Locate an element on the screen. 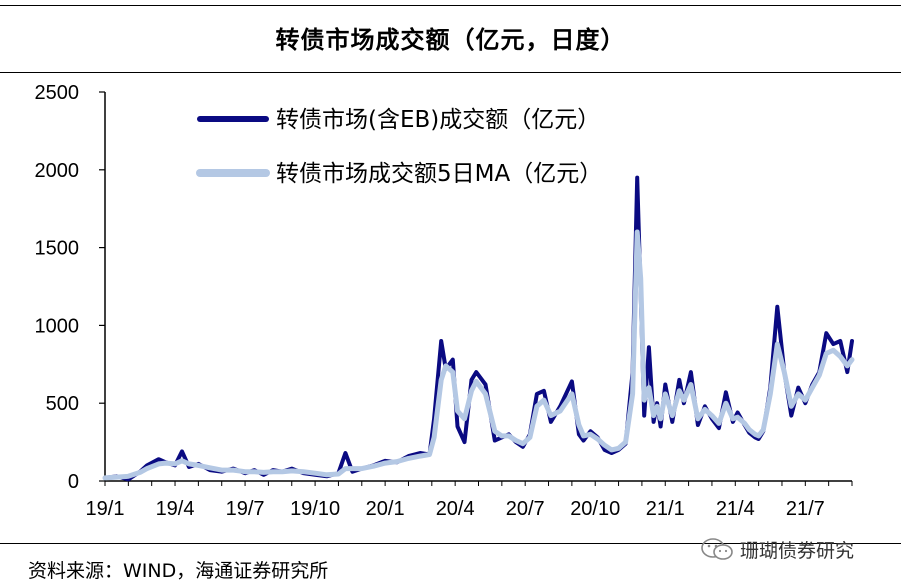 This screenshot has height=588, width=901. x-tick-label: 20/4 is located at coordinates (455, 509).